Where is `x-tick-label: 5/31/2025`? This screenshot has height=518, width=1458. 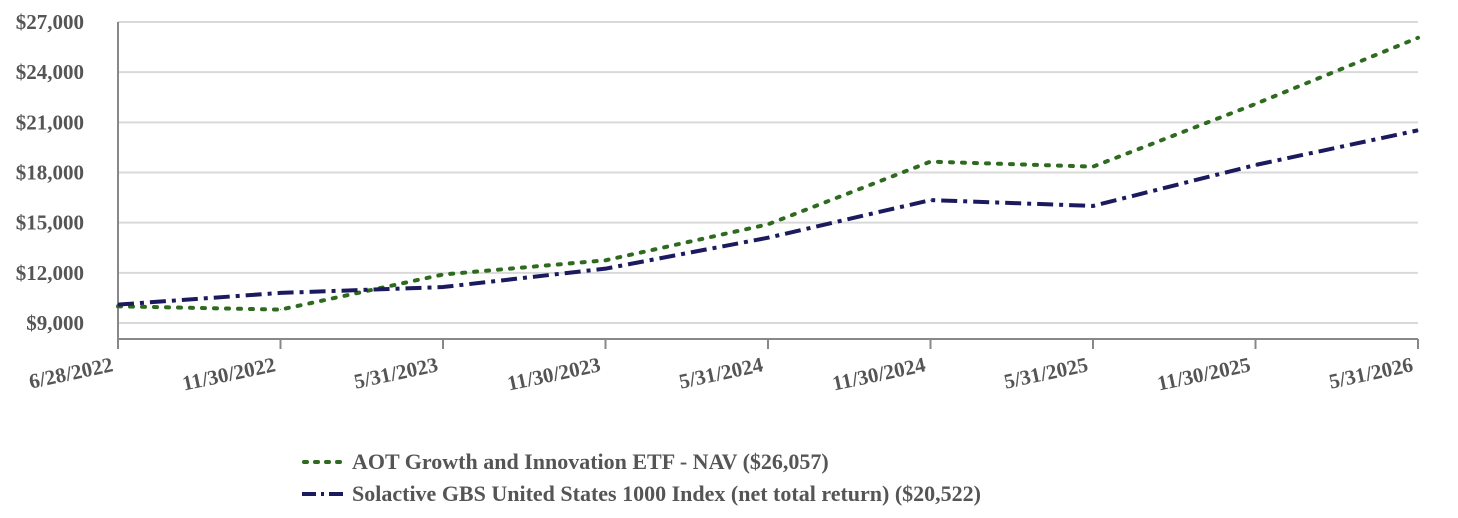
x-tick-label: 5/31/2025 is located at coordinates (1046, 372).